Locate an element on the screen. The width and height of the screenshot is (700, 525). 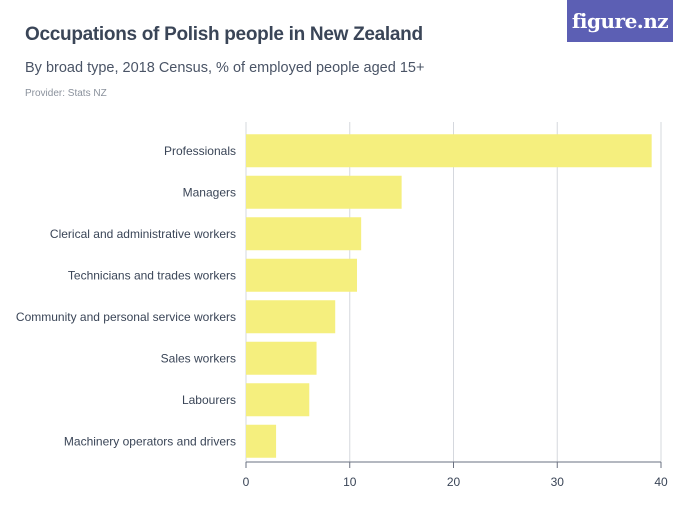
bar: Labourers: 6.1% is located at coordinates (278, 400).